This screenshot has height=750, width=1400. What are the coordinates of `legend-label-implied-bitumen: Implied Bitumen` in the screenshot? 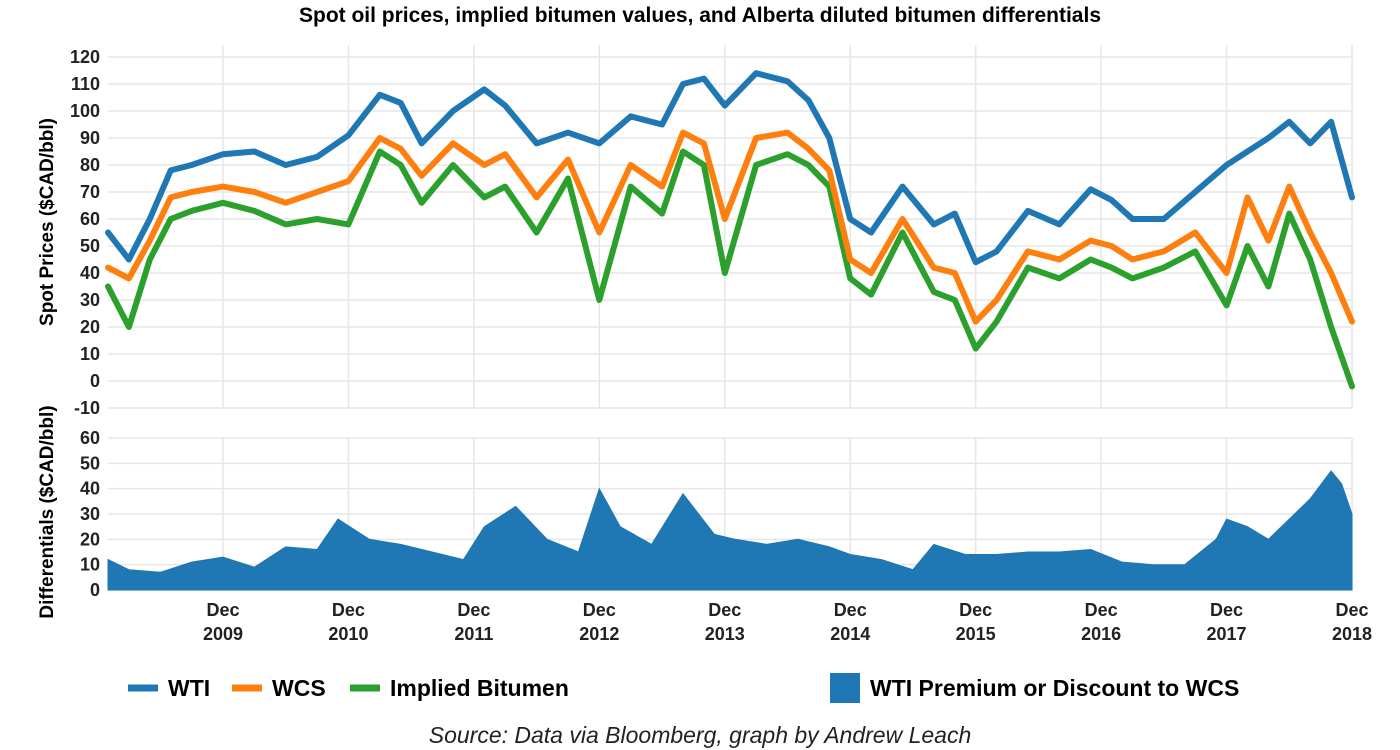 It's located at (479, 688).